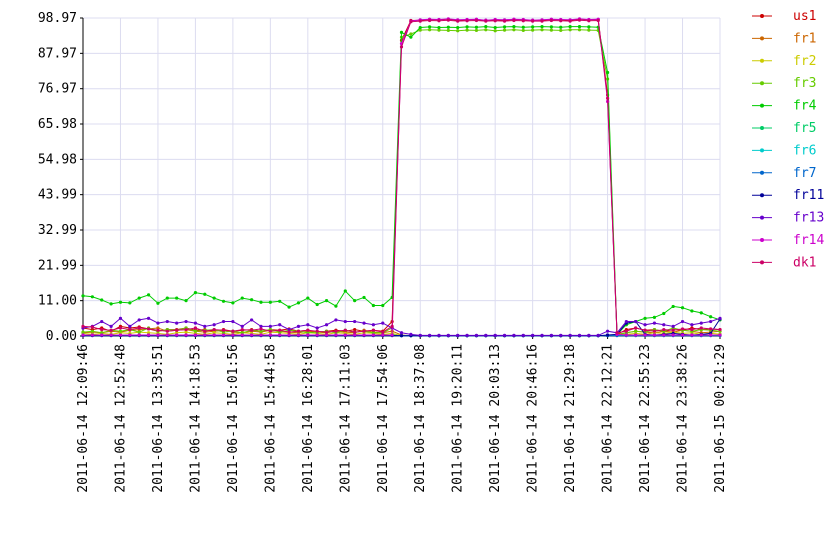 The height and width of the screenshot is (560, 840). I want to click on y-tick-label: 21.99, so click(57, 265).